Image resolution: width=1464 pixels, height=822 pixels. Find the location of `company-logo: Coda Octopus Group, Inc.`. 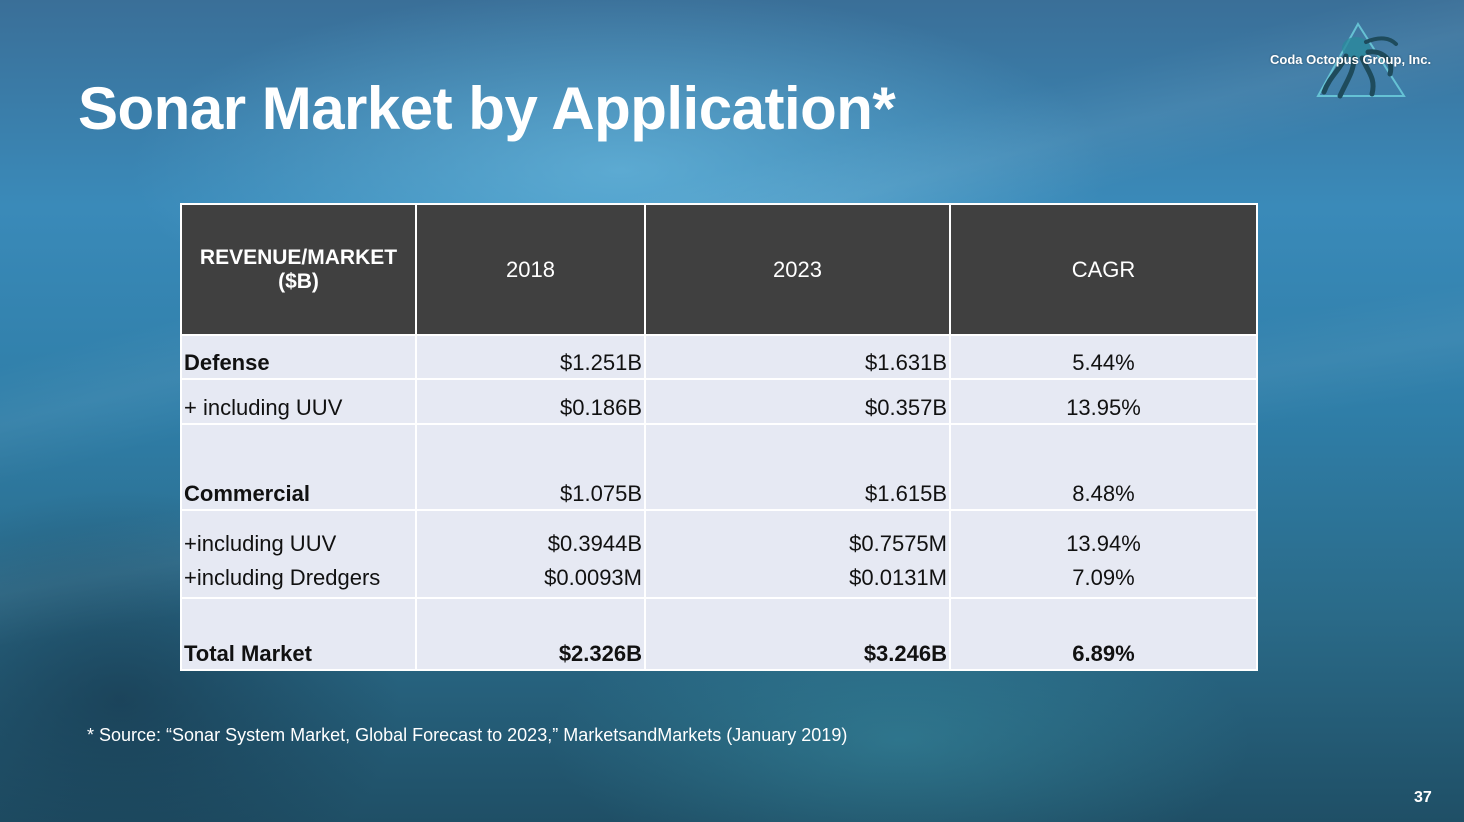

company-logo: Coda Octopus Group, Inc. is located at coordinates (1365, 61).